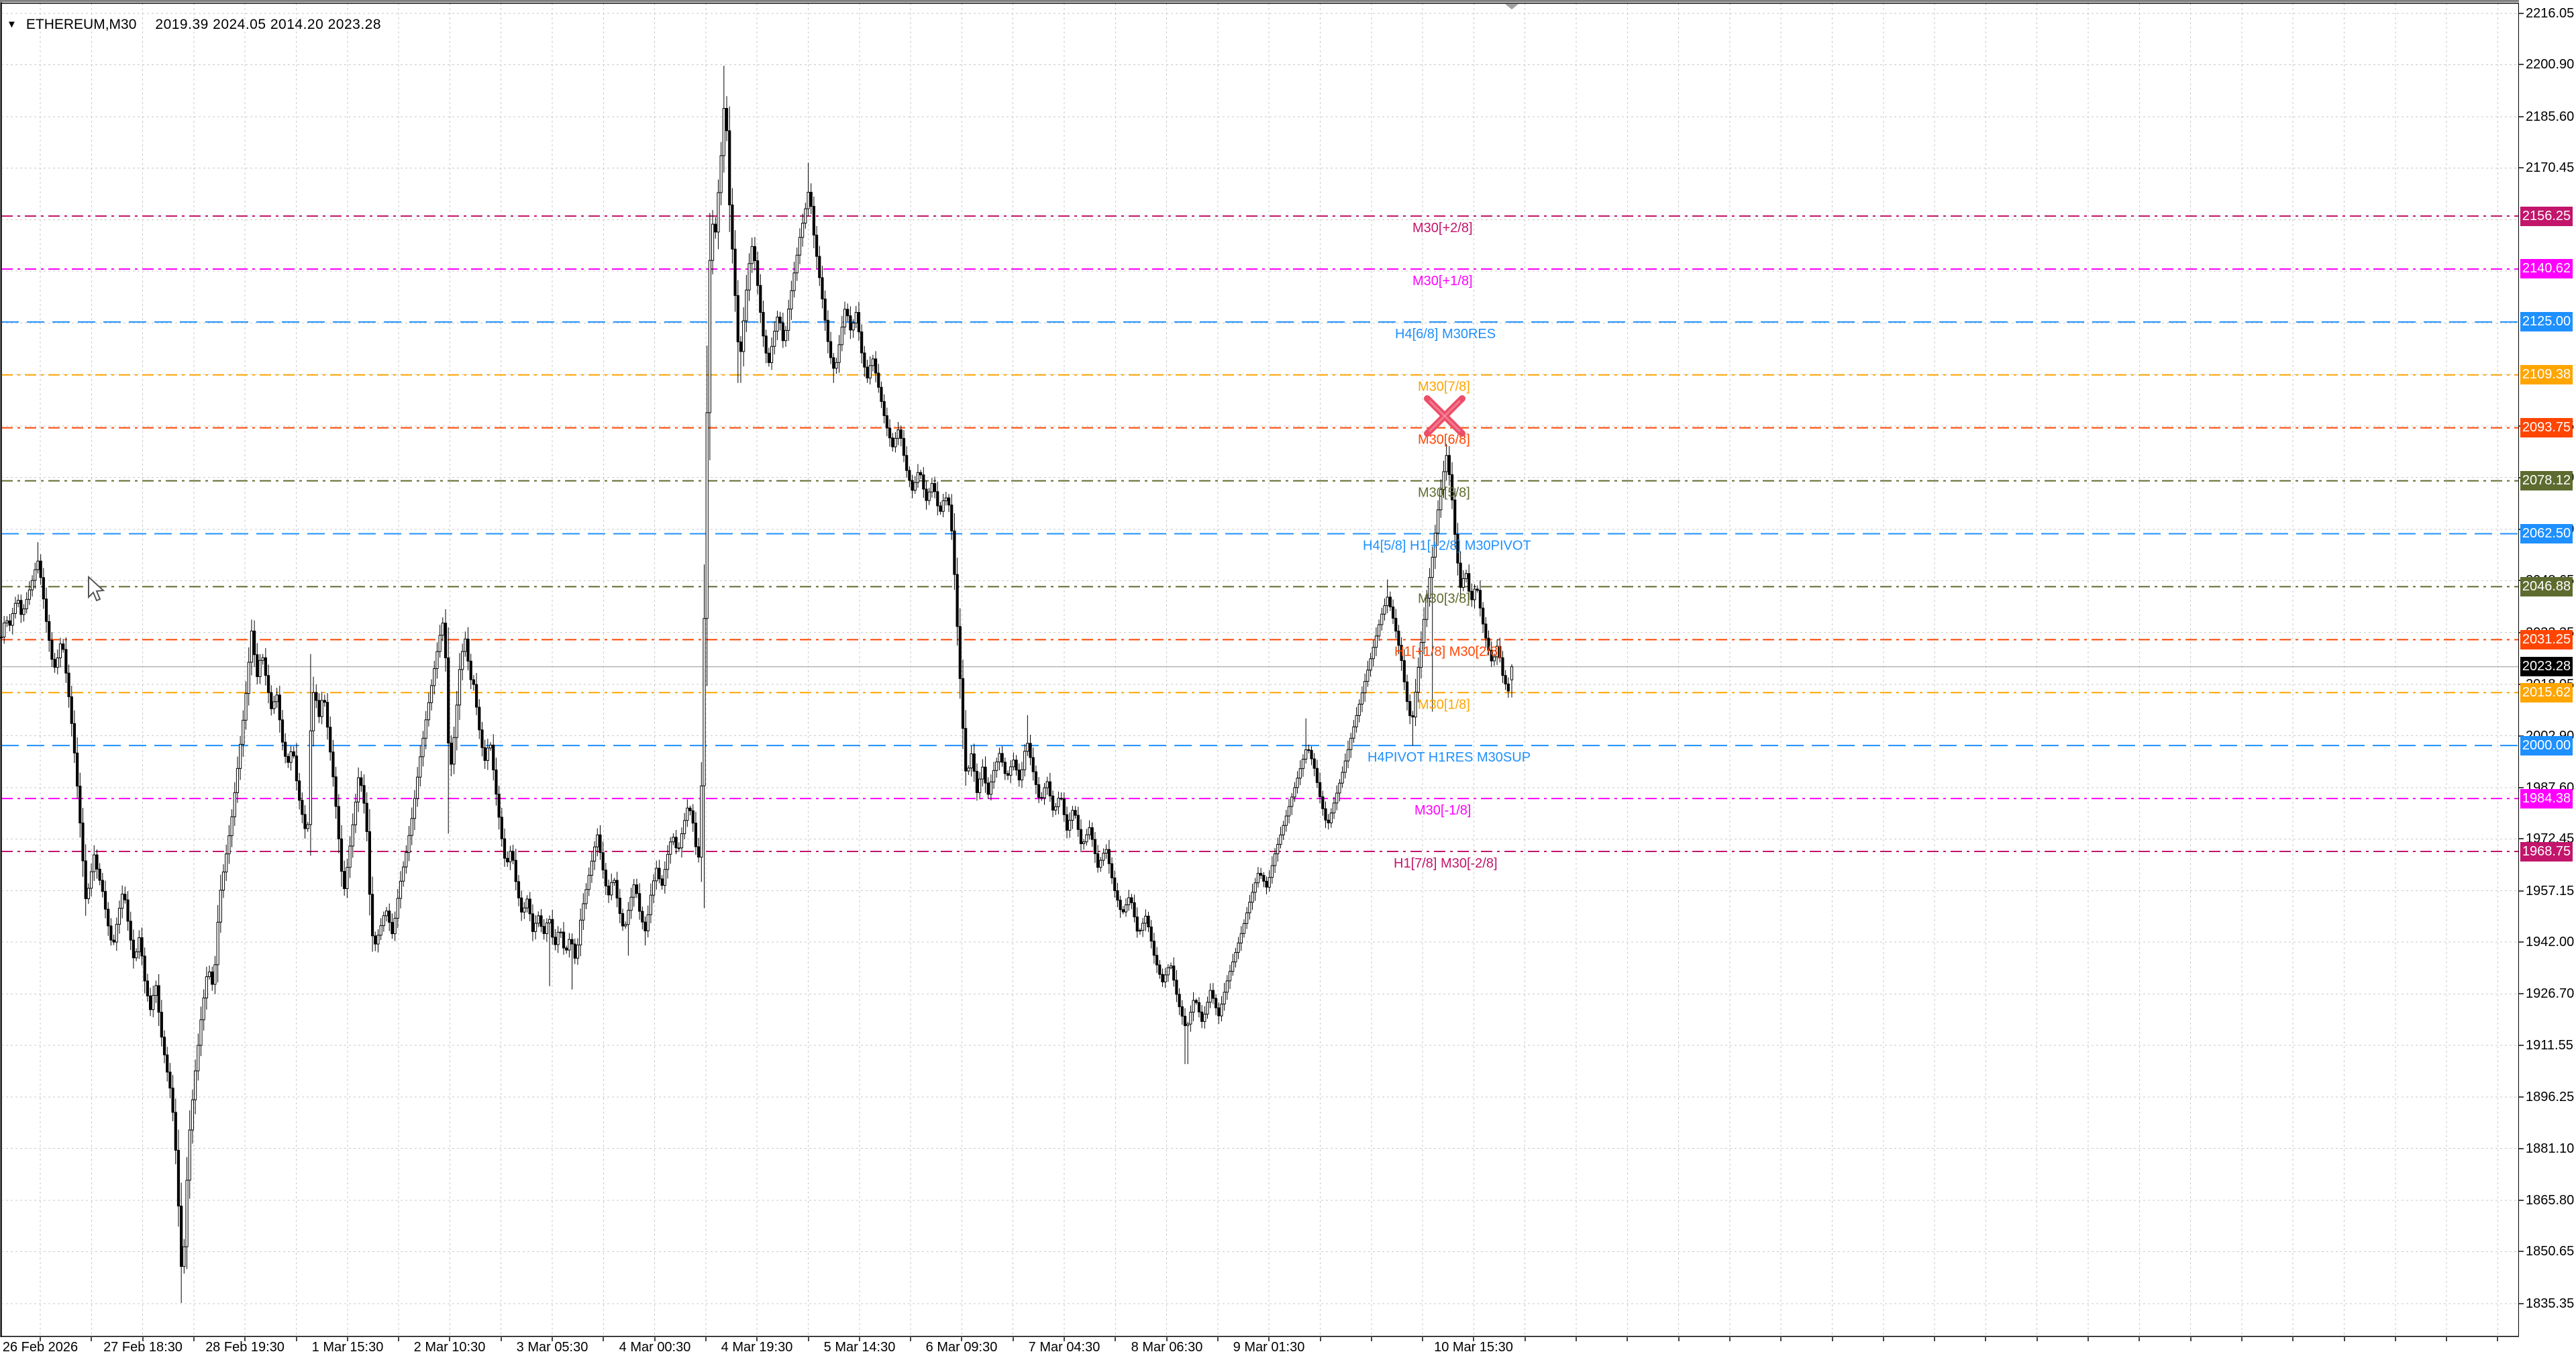  I want to click on price-level-badge: 2015.62, so click(2546, 692).